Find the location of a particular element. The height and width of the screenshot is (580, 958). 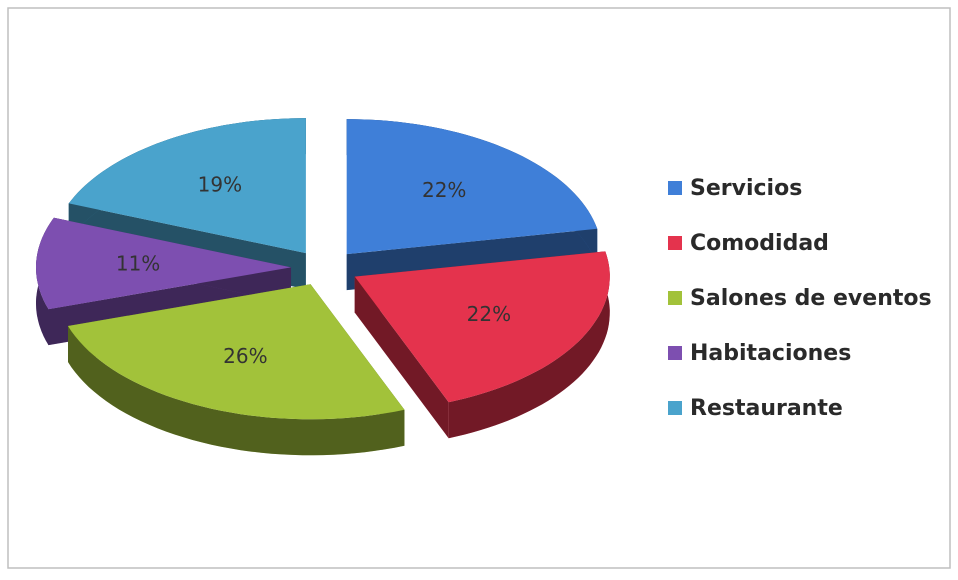

legend-label: Comodidad is located at coordinates (759, 243).